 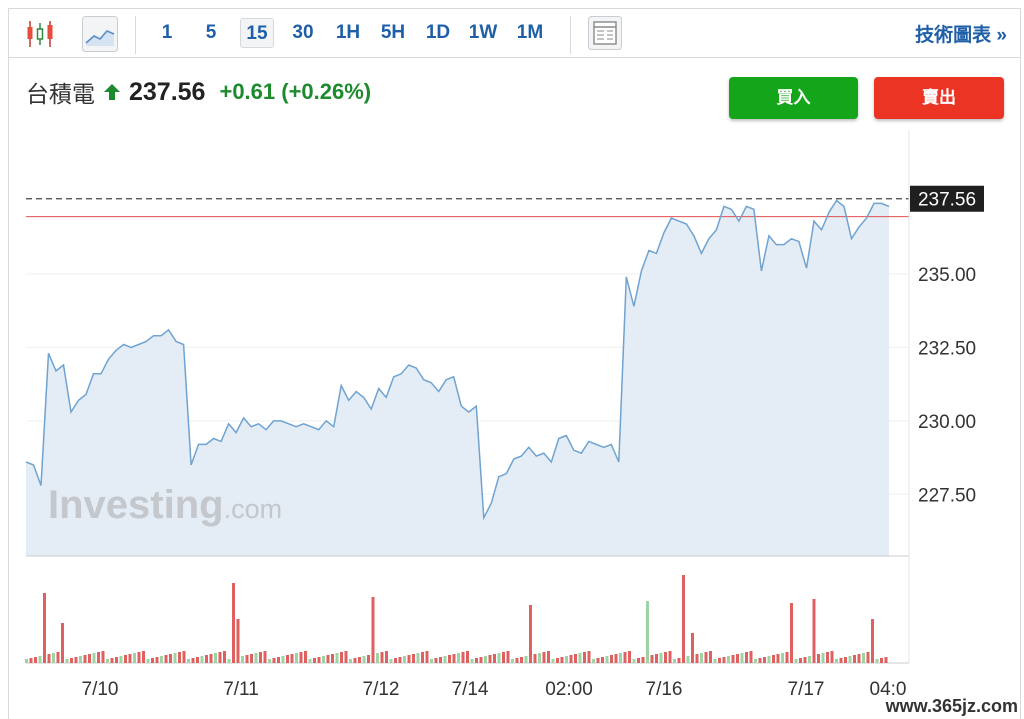 I want to click on timeframe-1m: 1M, so click(x=530, y=32).